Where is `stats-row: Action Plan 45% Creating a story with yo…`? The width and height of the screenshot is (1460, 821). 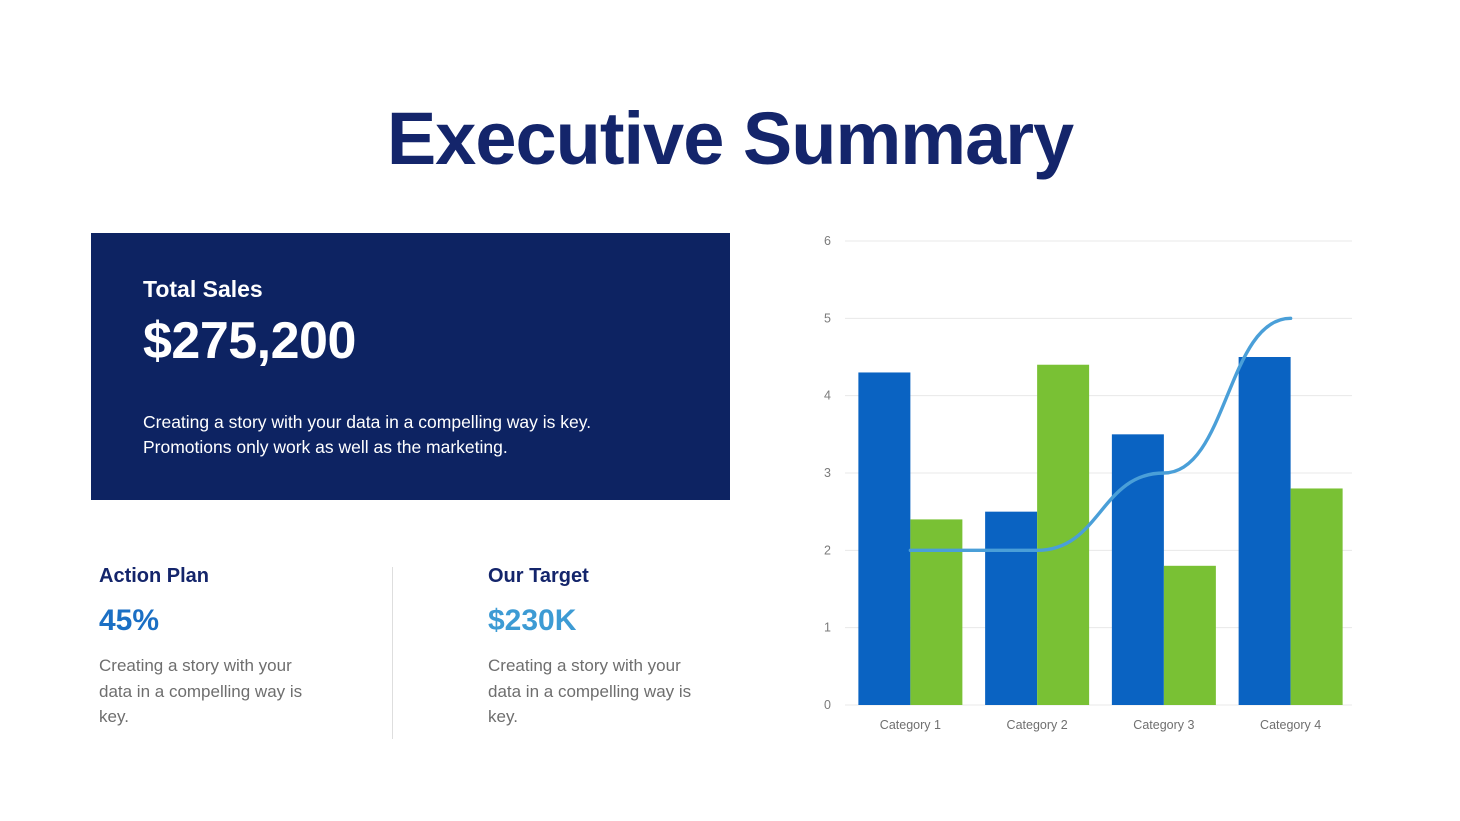 stats-row: Action Plan 45% Creating a story with yo… is located at coordinates (411, 655).